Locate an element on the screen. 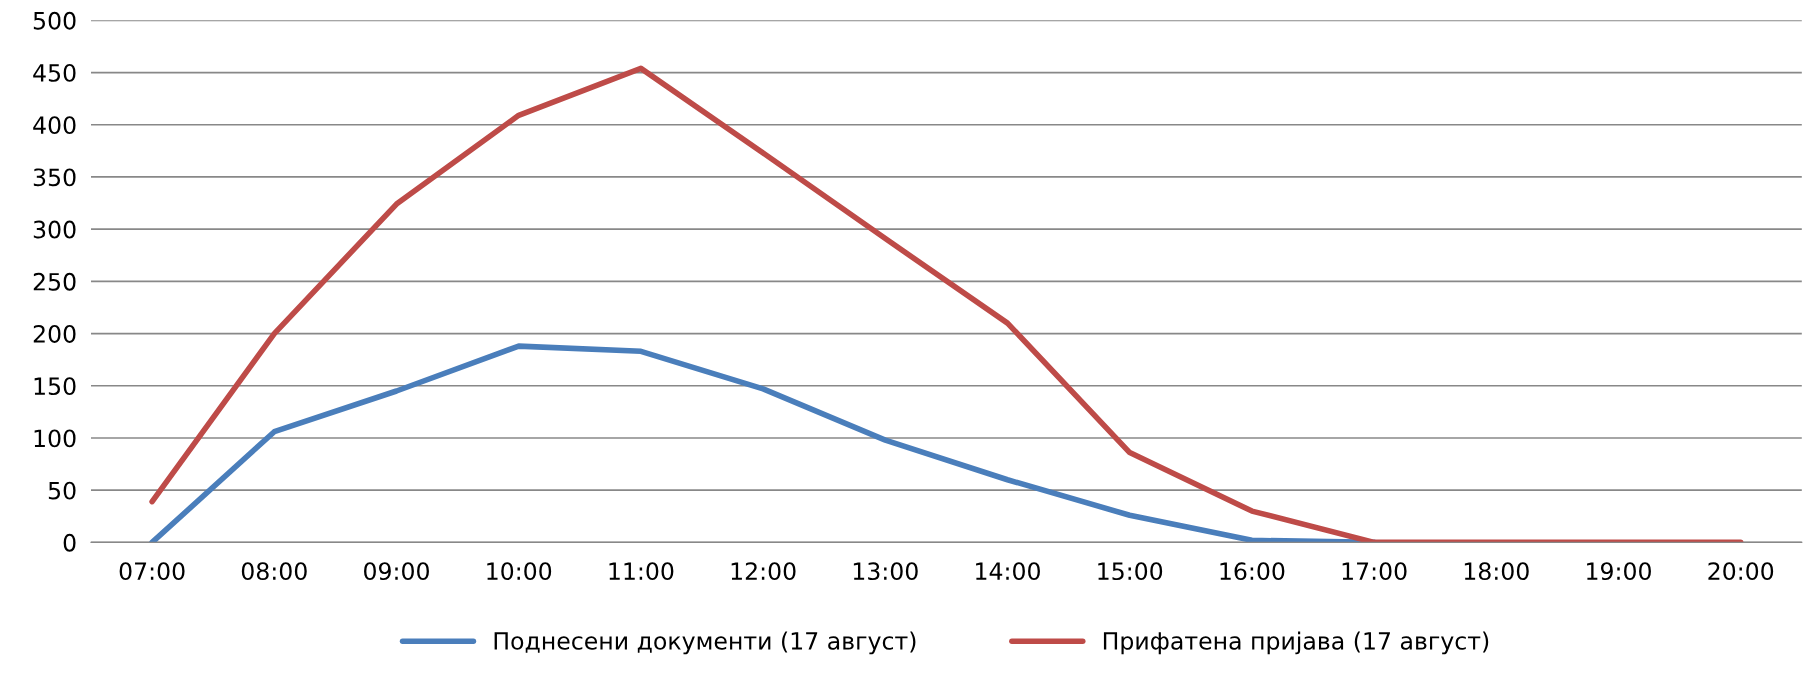 Image resolution: width=1820 pixels, height=678 pixels. y-tick-label: 250 is located at coordinates (54, 281).